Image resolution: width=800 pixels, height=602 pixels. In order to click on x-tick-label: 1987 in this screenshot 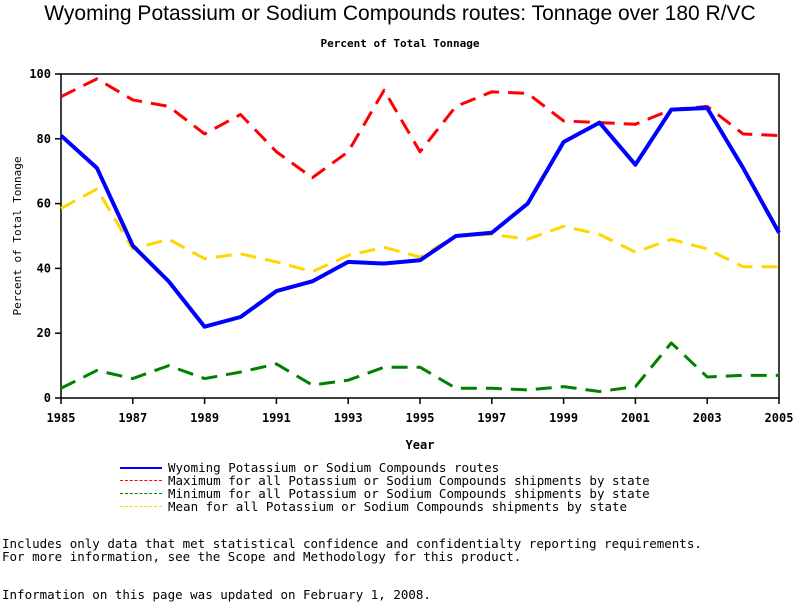, I will do `click(132, 418)`.